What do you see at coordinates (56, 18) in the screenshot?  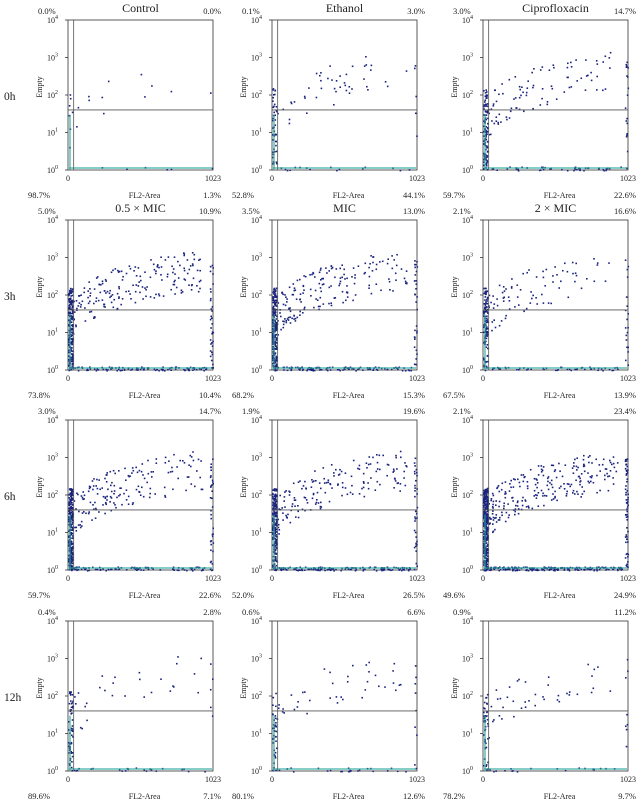 I see `y-tick-exponent: 4` at bounding box center [56, 18].